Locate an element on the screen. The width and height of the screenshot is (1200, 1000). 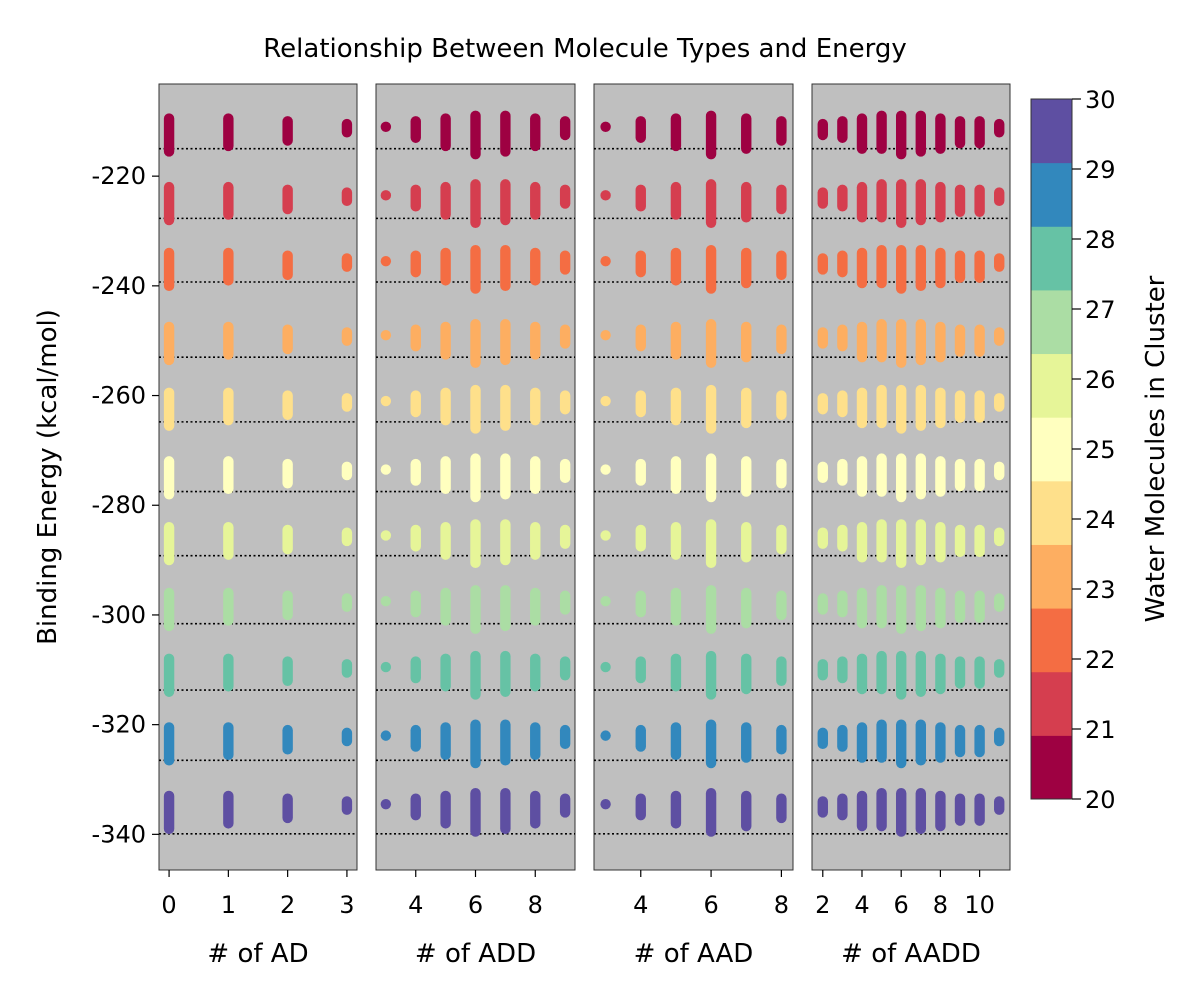
y-tick-label: -280 is located at coordinates (119, 505).